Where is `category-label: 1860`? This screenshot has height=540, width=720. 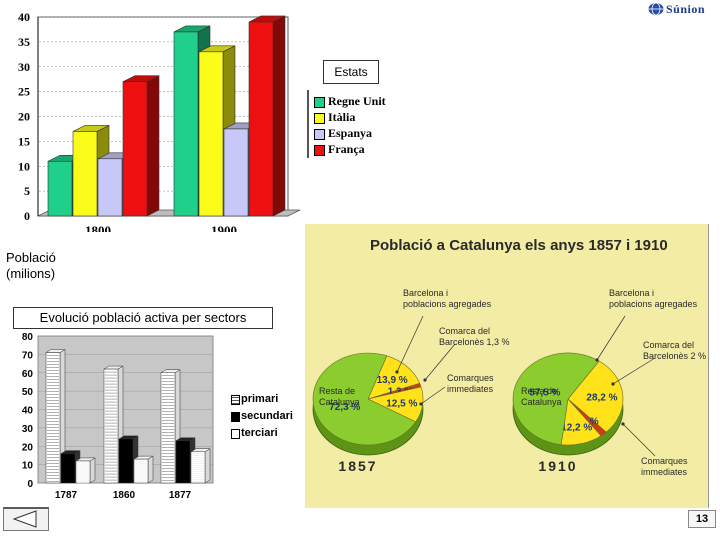
category-label: 1860 is located at coordinates (124, 495).